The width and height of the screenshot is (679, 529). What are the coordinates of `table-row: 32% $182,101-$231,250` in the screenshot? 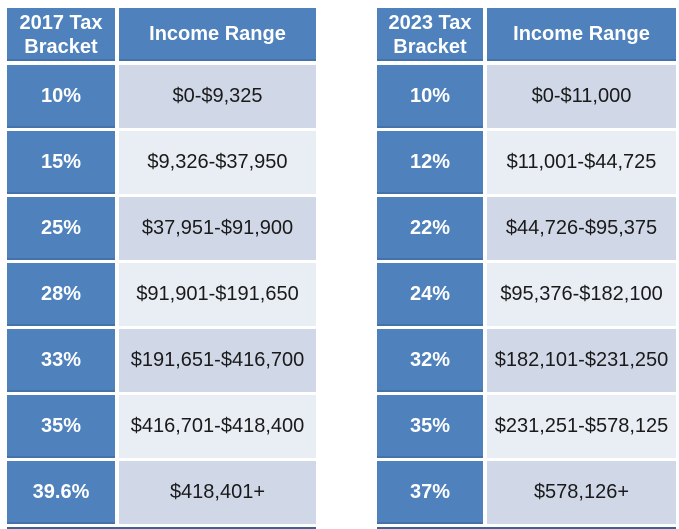 It's located at (526, 360).